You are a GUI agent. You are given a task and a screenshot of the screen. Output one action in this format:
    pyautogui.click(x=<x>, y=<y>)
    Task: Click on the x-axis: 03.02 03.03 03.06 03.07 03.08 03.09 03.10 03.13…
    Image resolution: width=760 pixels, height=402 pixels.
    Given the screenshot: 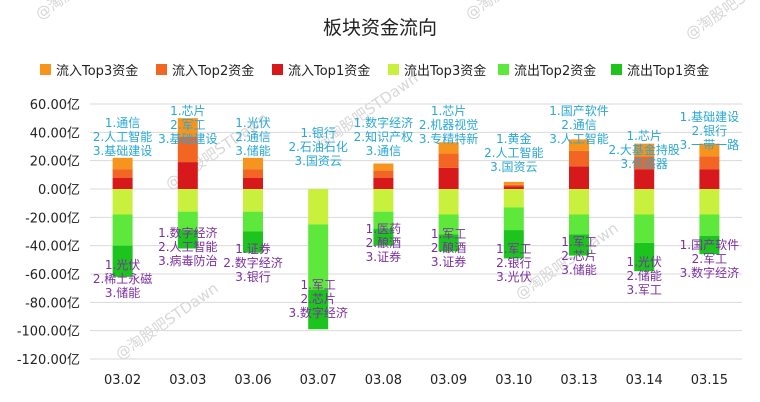 What is the action you would take?
    pyautogui.click(x=416, y=380)
    